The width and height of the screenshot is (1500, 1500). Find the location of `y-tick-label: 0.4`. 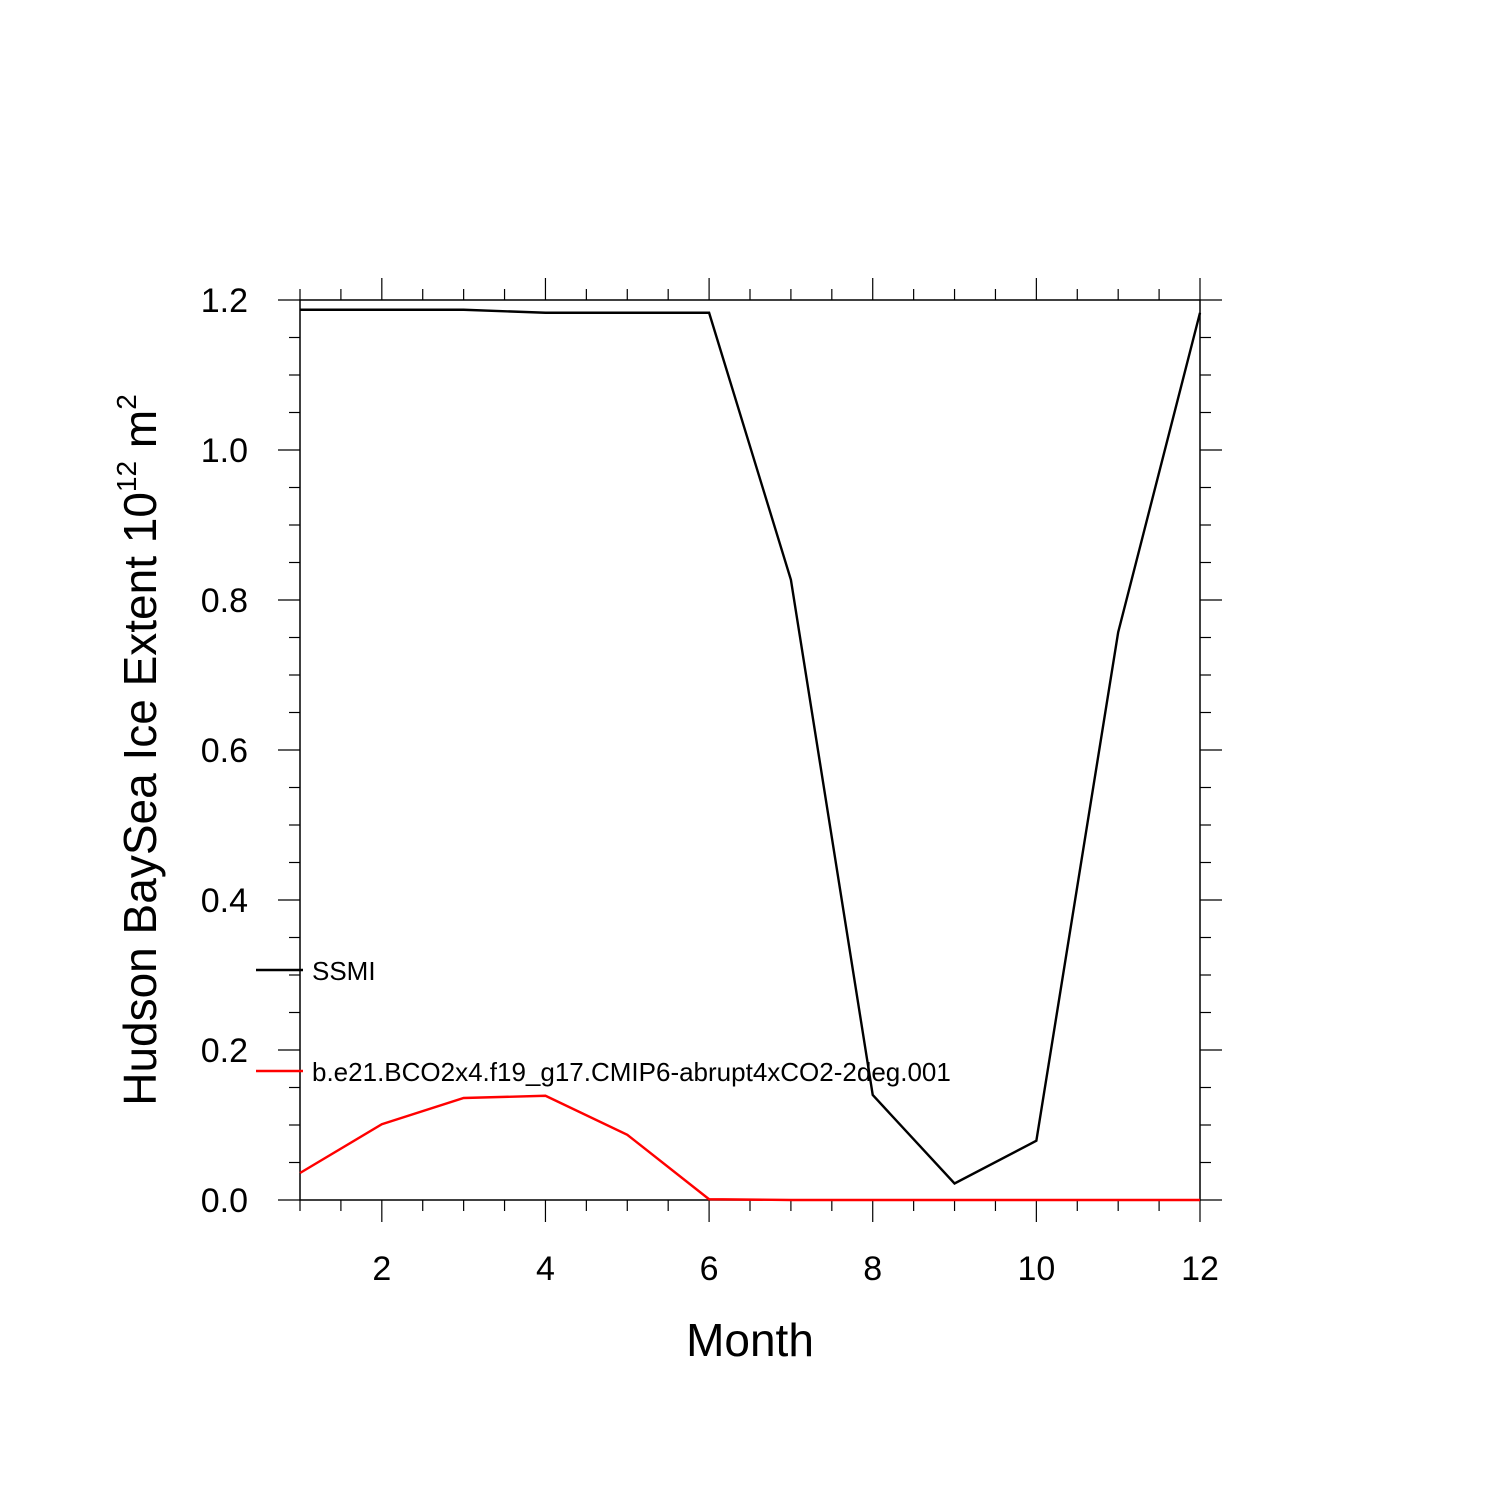

y-tick-label: 0.4 is located at coordinates (224, 901).